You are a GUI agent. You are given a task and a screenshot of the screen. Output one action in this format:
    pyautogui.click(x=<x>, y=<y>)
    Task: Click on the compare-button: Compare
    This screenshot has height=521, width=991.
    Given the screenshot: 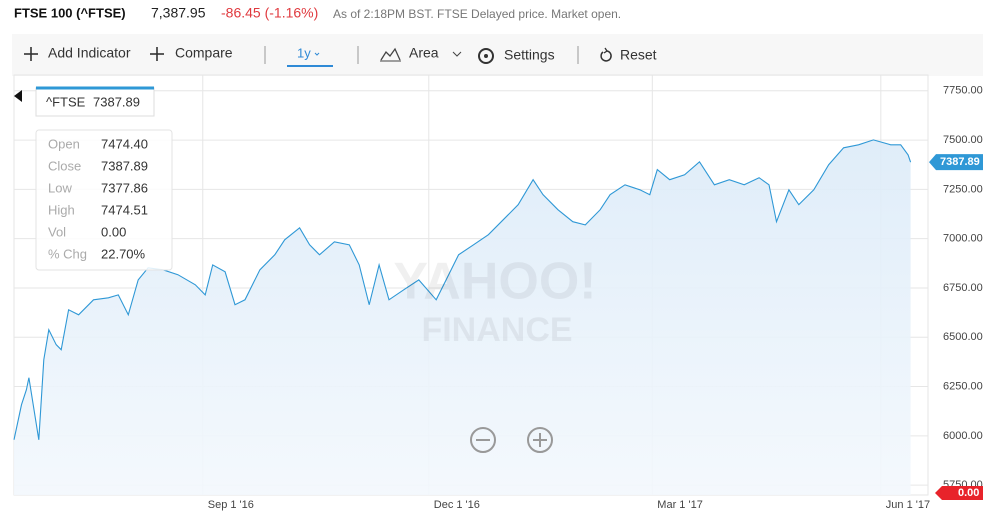 What is the action you would take?
    pyautogui.click(x=204, y=53)
    